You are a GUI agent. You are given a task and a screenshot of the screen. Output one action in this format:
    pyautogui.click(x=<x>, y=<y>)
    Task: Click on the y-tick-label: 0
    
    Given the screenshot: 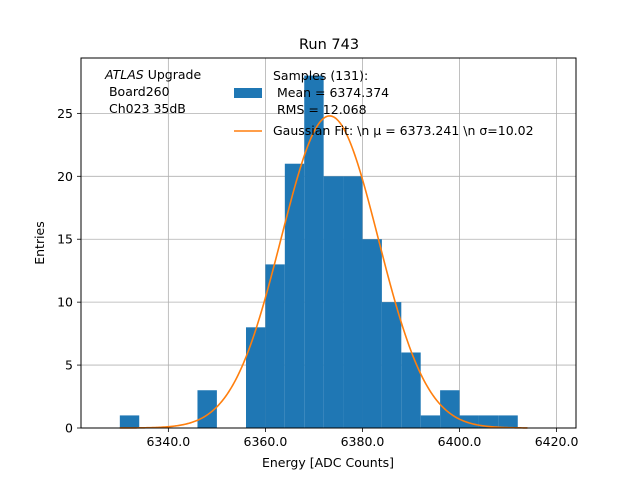 What is the action you would take?
    pyautogui.click(x=69, y=428)
    